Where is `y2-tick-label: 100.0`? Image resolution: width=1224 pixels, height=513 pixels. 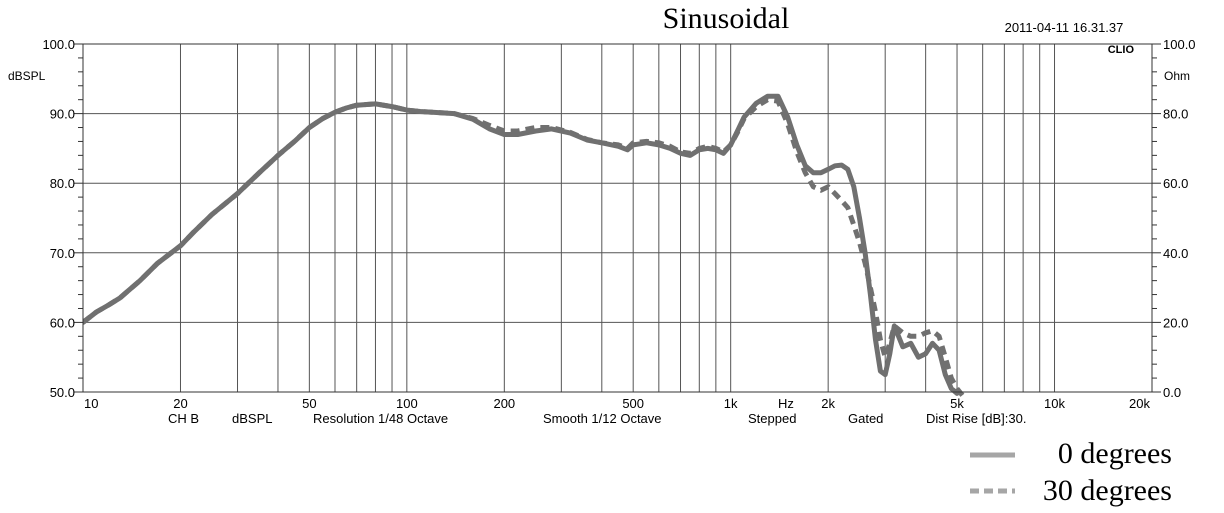
y2-tick-label: 100.0 is located at coordinates (1179, 44).